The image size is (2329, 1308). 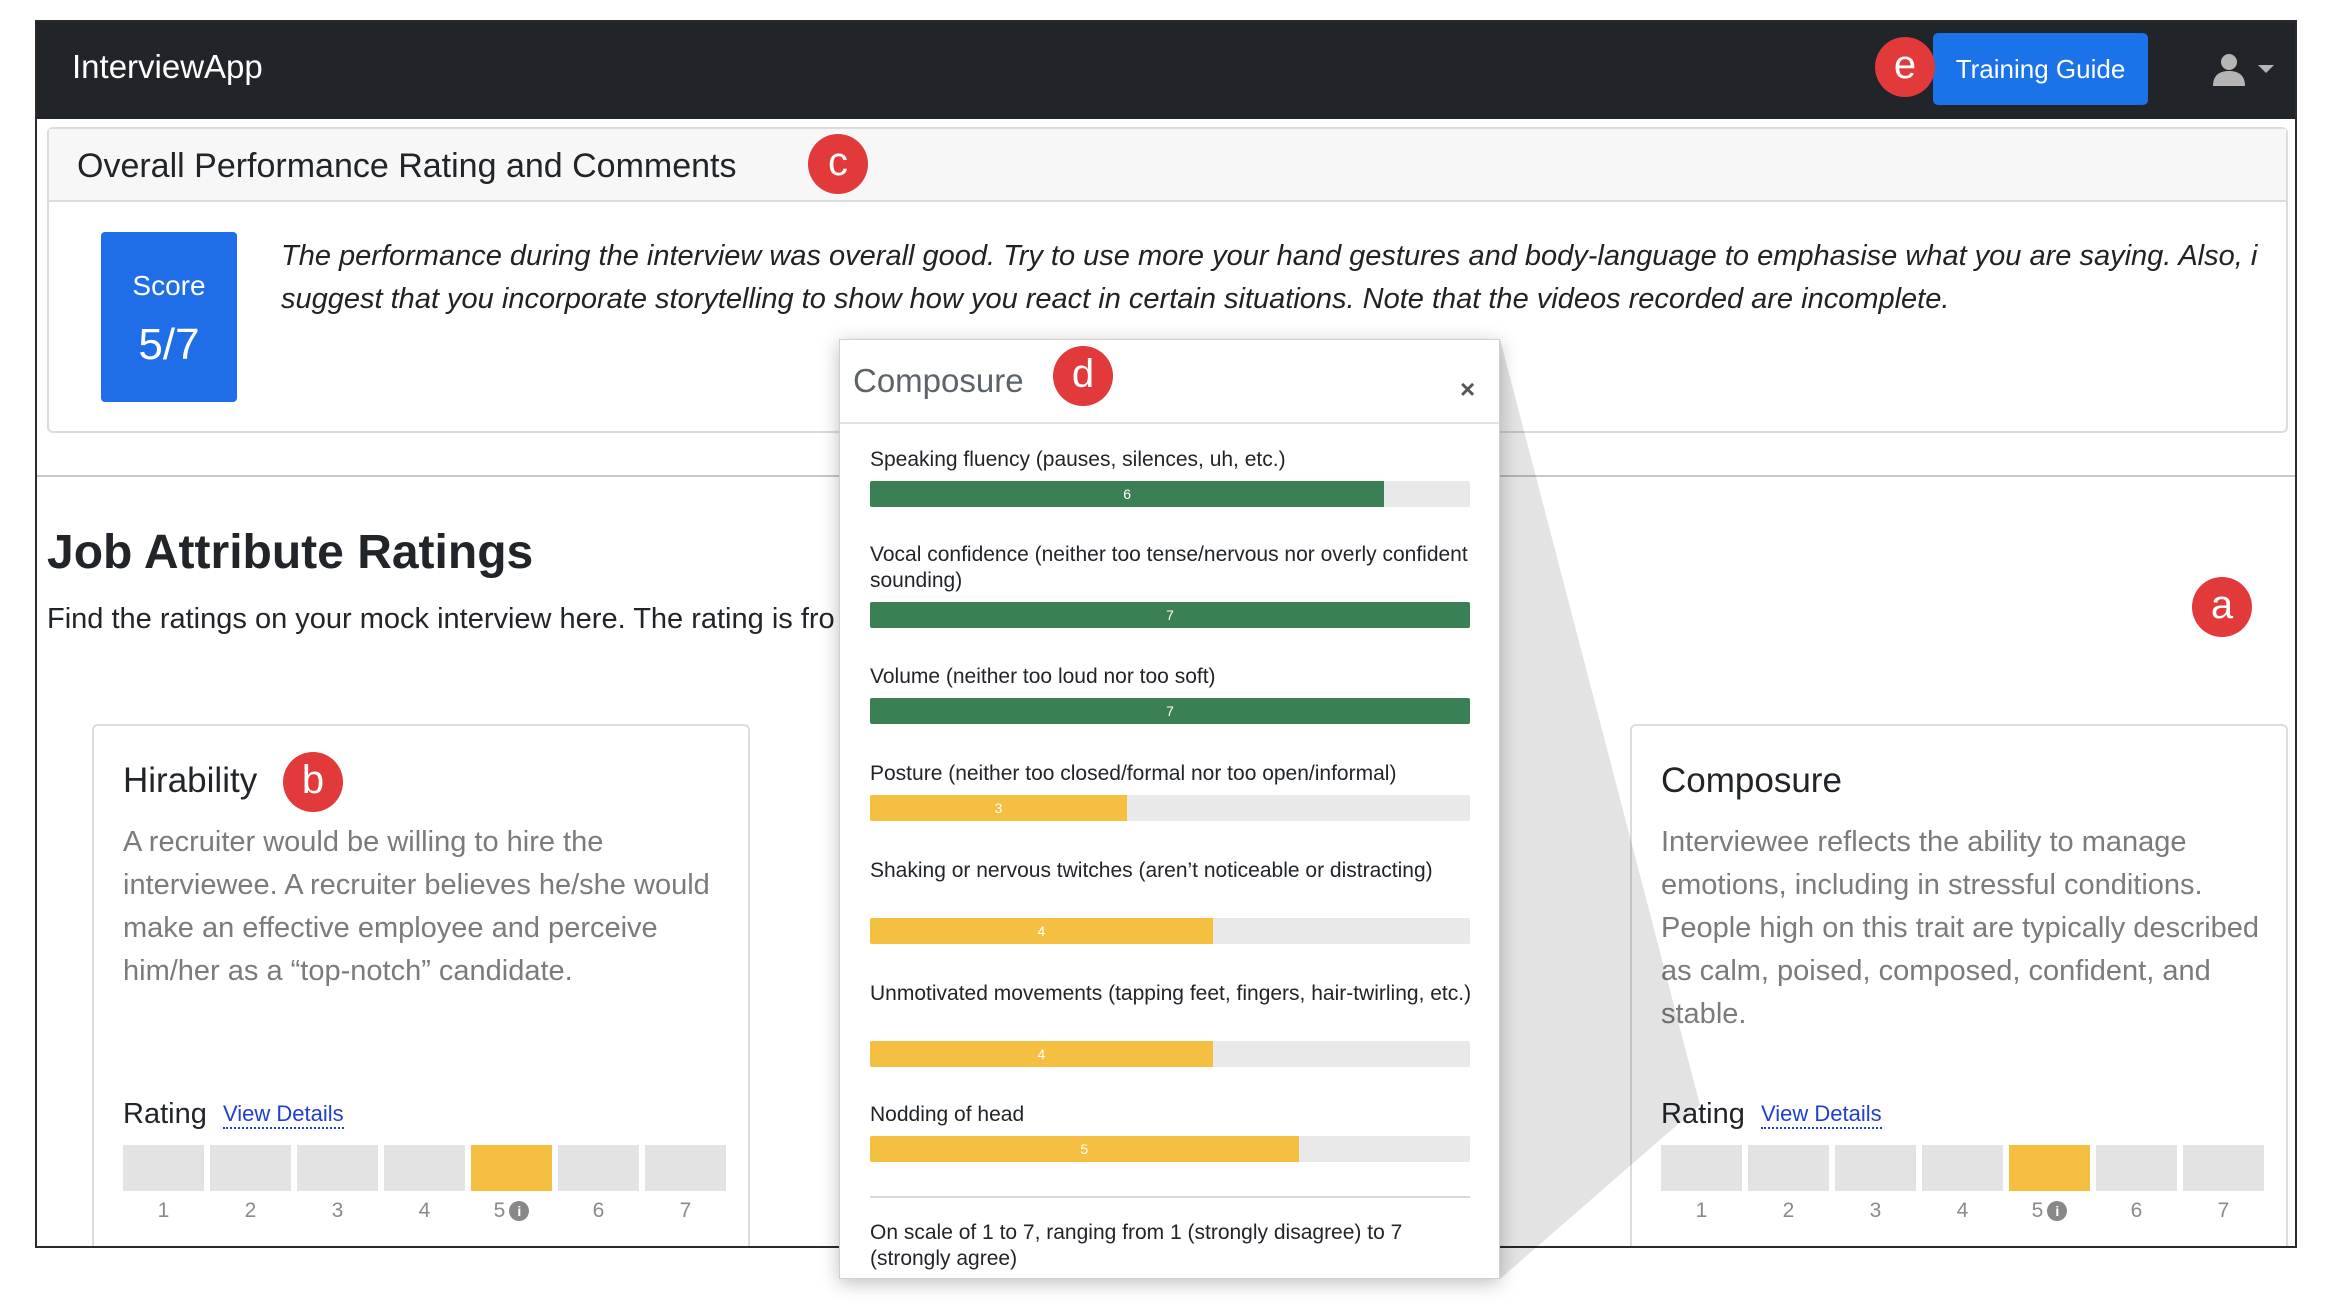 I want to click on metric-bar: 6, so click(x=1170, y=494).